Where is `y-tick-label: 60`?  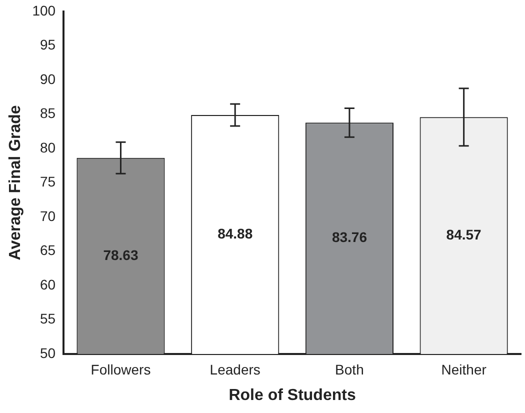
y-tick-label: 60 is located at coordinates (48, 284).